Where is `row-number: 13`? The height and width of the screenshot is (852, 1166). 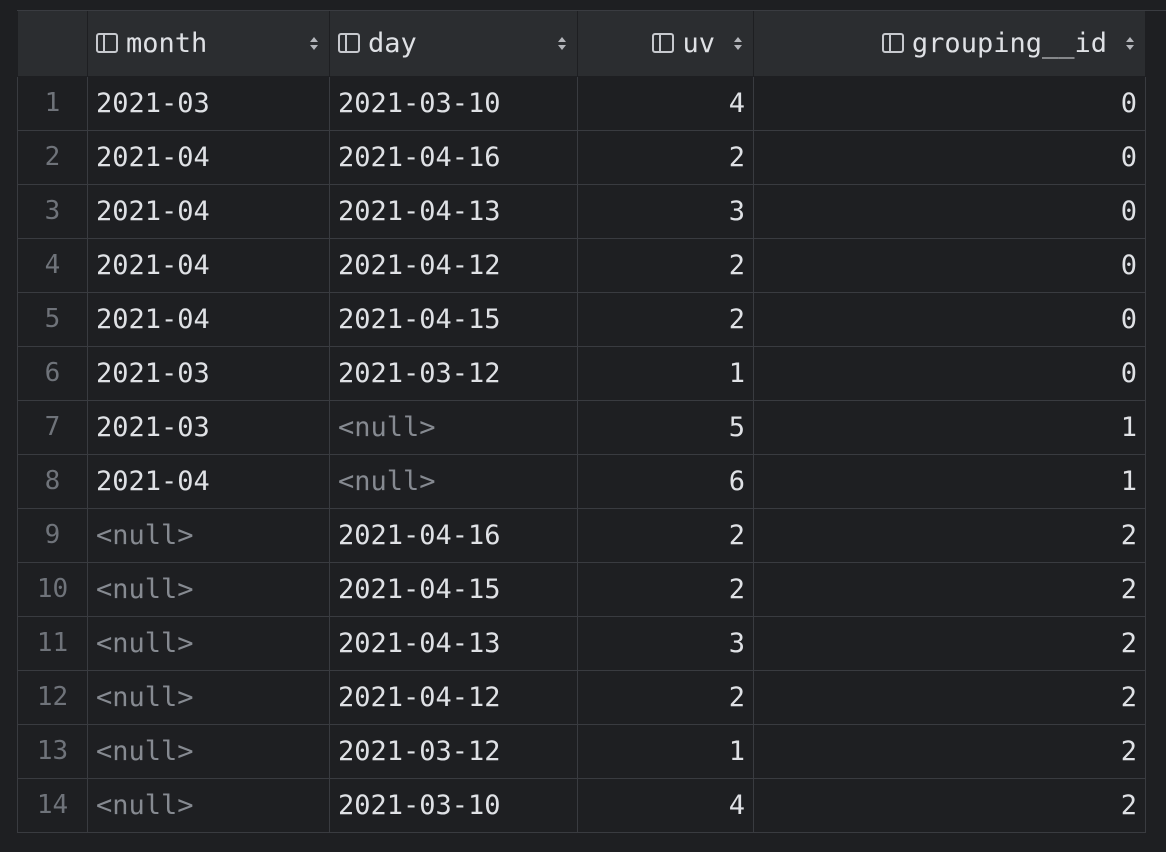
row-number: 13 is located at coordinates (52, 751).